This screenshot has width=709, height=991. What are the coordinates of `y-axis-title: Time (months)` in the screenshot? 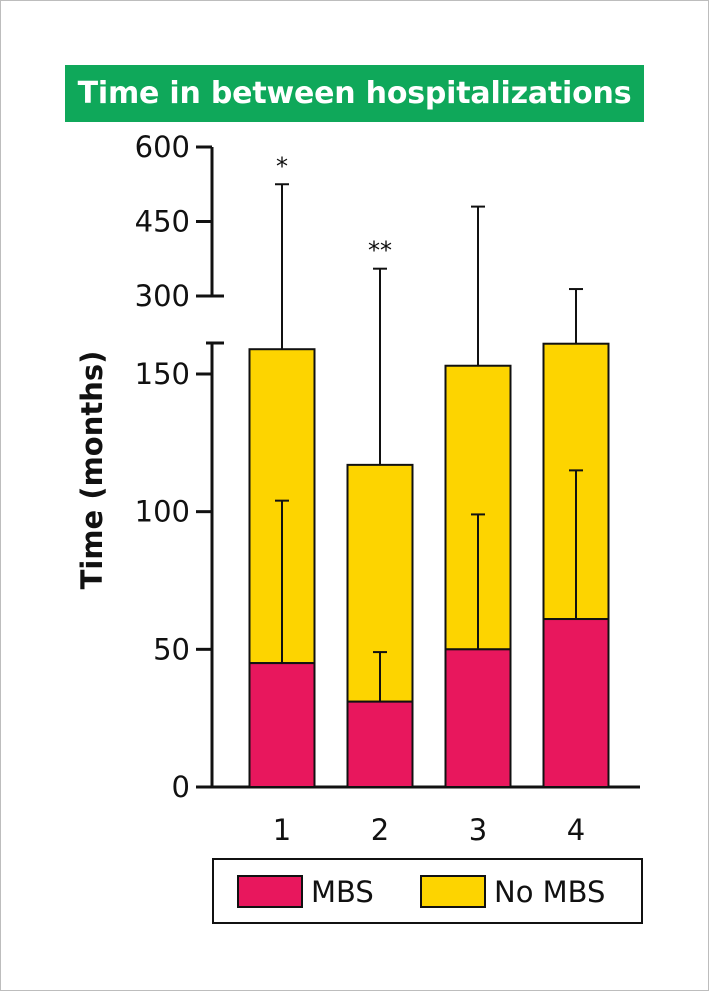 It's located at (92, 470).